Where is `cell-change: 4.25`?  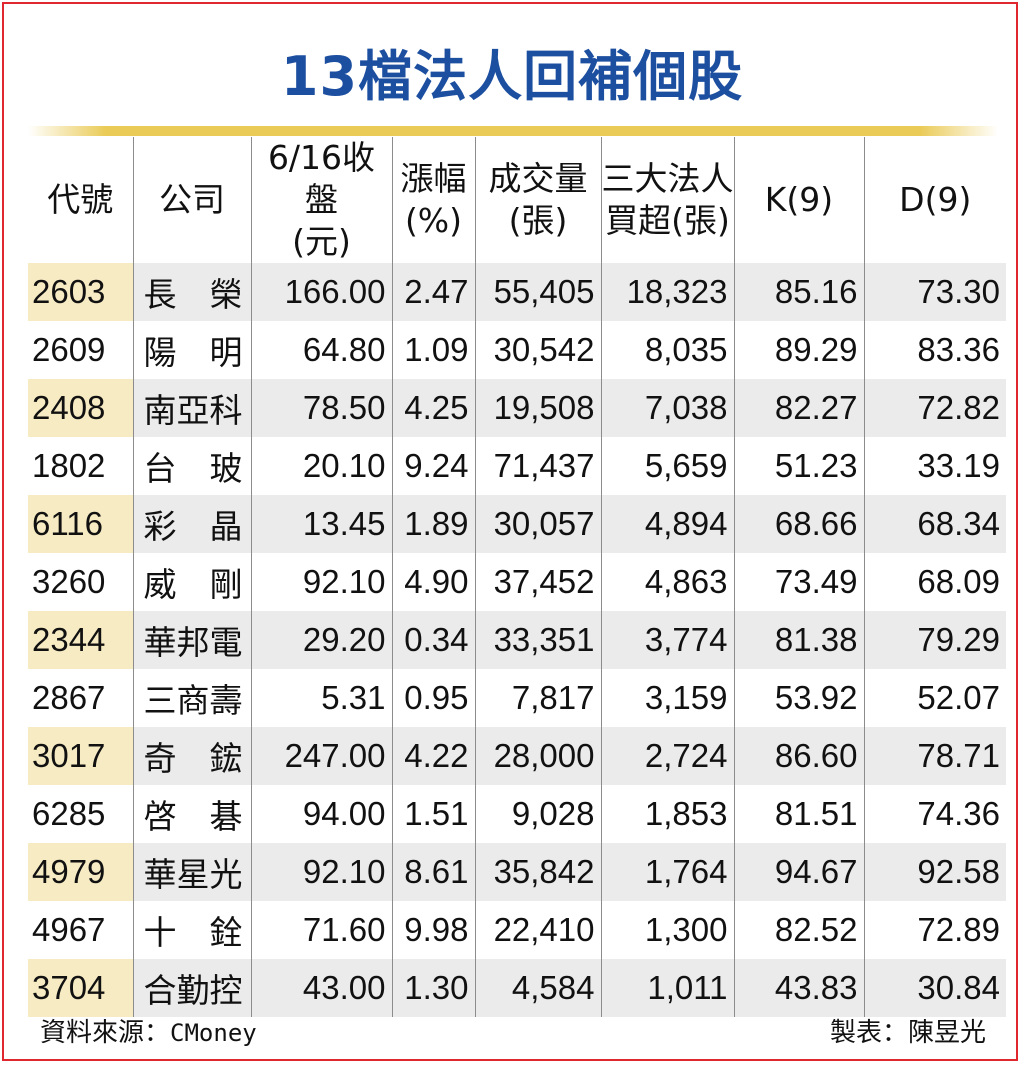 cell-change: 4.25 is located at coordinates (434, 408).